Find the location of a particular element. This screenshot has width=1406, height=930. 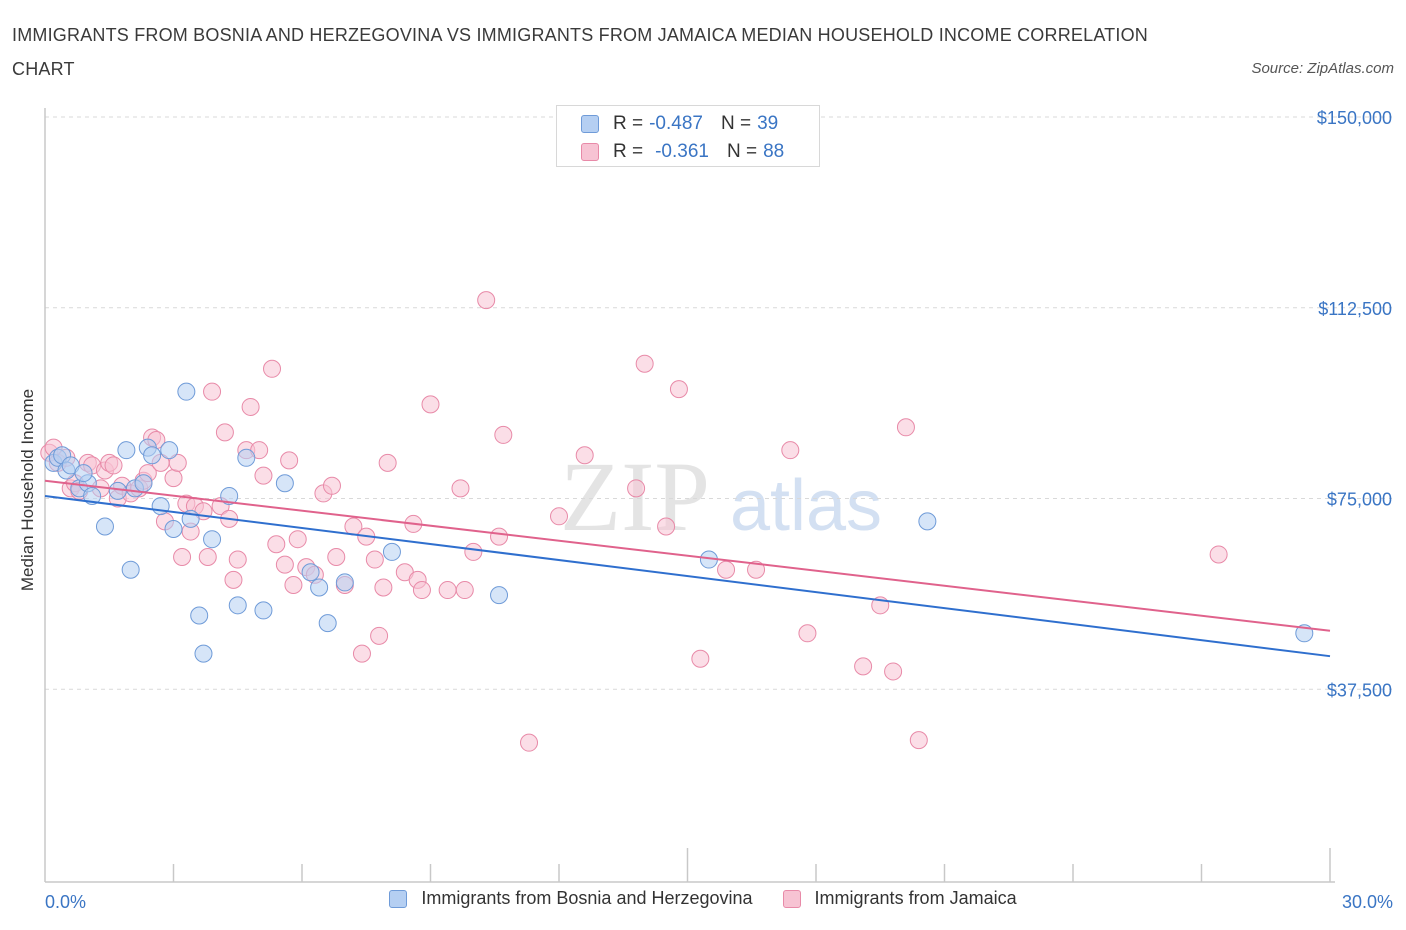

legend-item-bosnia: Immigrants from Bosnia and Herzegovina is located at coordinates (571, 898).